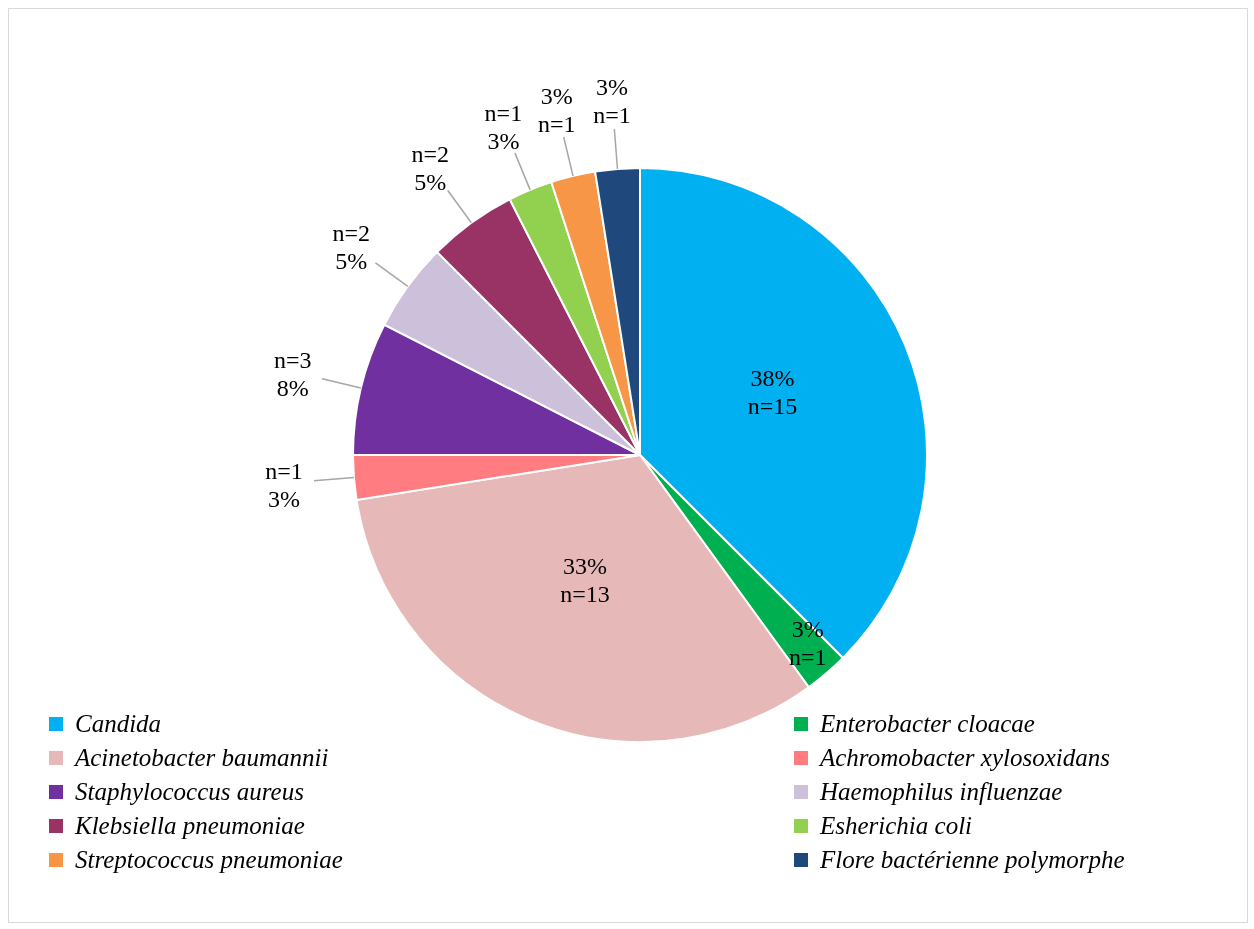  Describe the element at coordinates (941, 792) in the screenshot. I see `legend-label: Haemophilus influenzae` at that location.